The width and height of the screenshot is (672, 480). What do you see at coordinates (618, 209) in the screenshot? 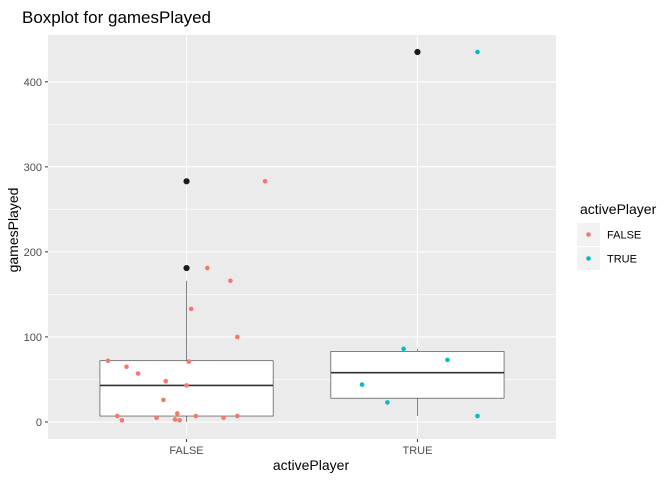
I see `legend-title: activePlayer` at bounding box center [618, 209].